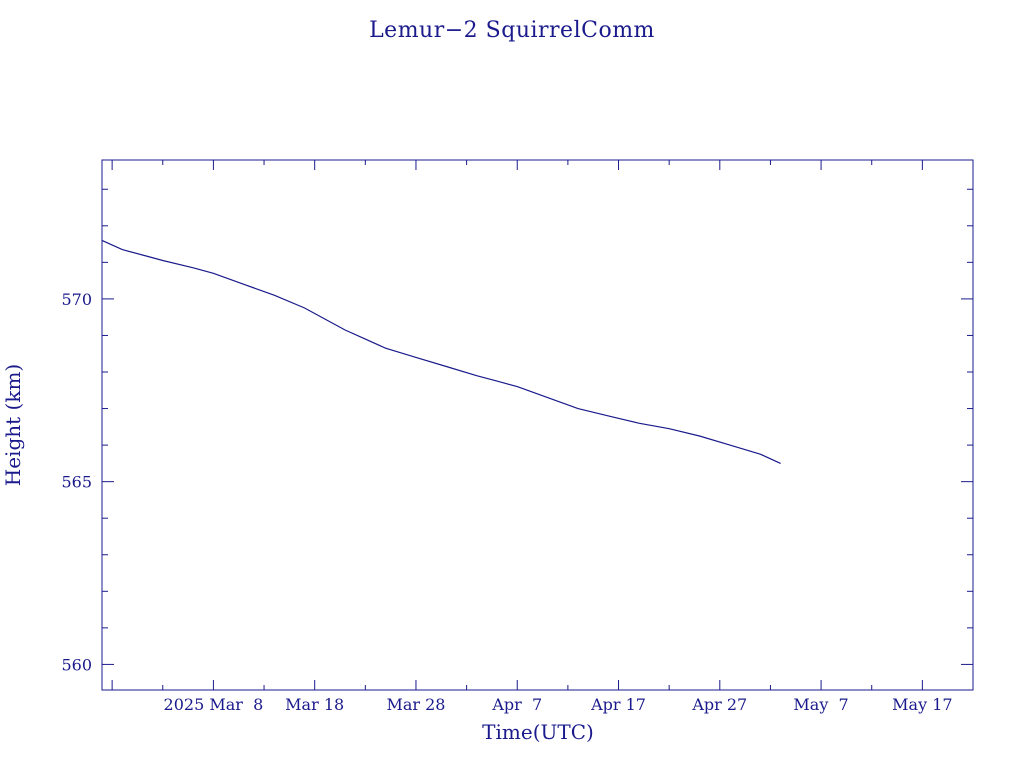 Image resolution: width=1024 pixels, height=768 pixels. Describe the element at coordinates (13, 425) in the screenshot. I see `y-axis-label: Height (km)` at that location.